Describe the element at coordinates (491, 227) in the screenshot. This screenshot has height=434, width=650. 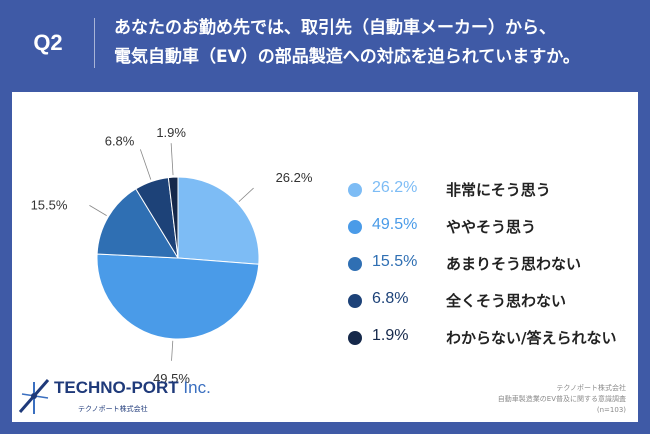
I see `legend-label: ややそう思う` at that location.